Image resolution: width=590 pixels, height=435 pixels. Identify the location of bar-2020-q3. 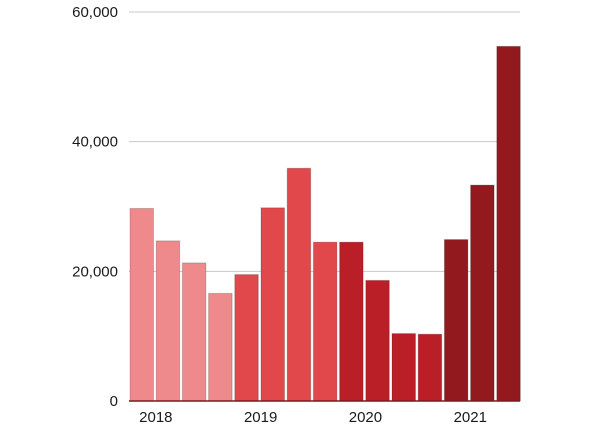
(403, 367).